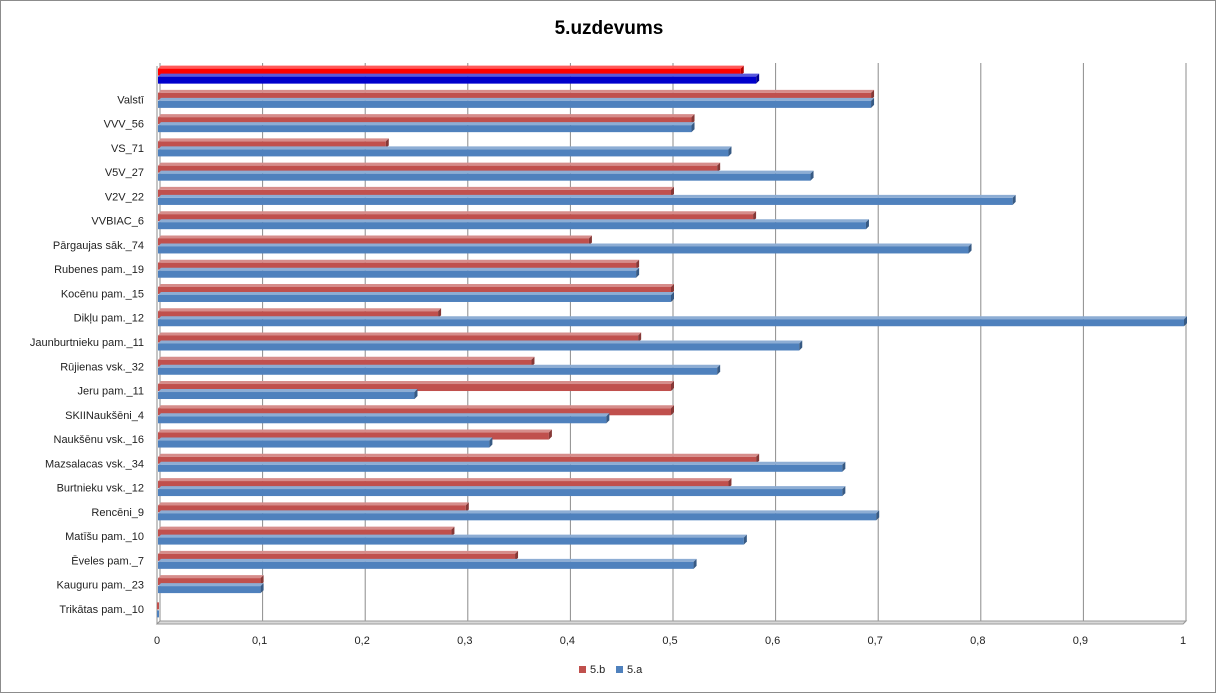  I want to click on bar-5b-21-end, so click(873, 94).